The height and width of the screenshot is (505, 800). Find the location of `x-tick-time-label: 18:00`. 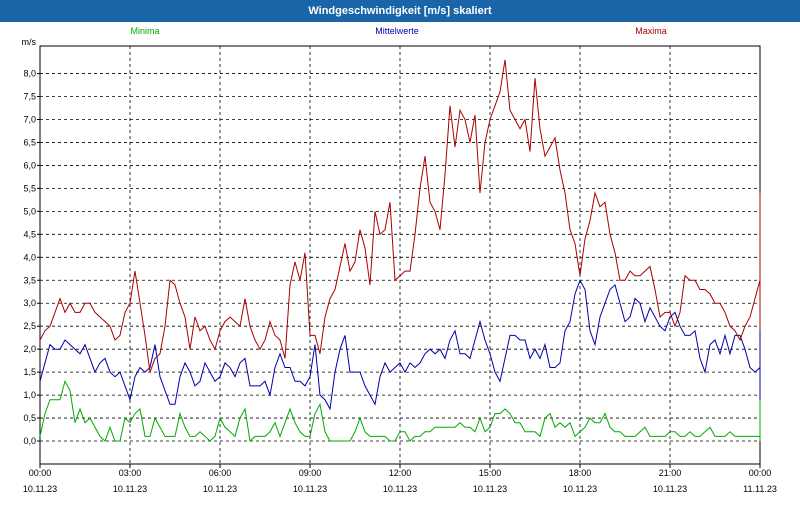

x-tick-time-label: 18:00 is located at coordinates (580, 473).